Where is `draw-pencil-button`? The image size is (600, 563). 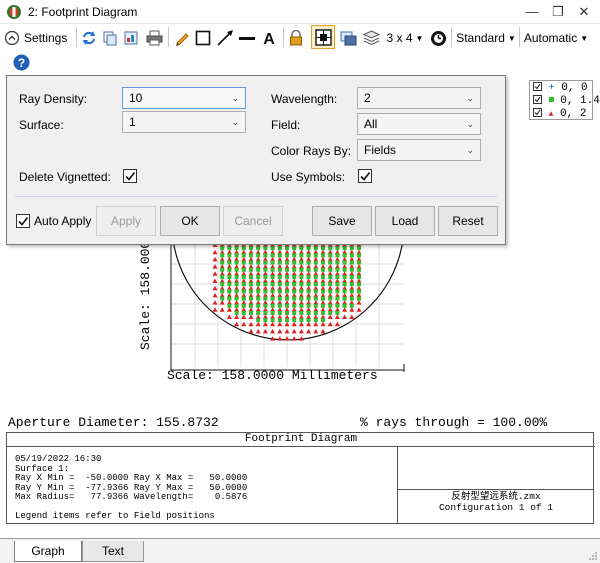
draw-pencil-button is located at coordinates (182, 38).